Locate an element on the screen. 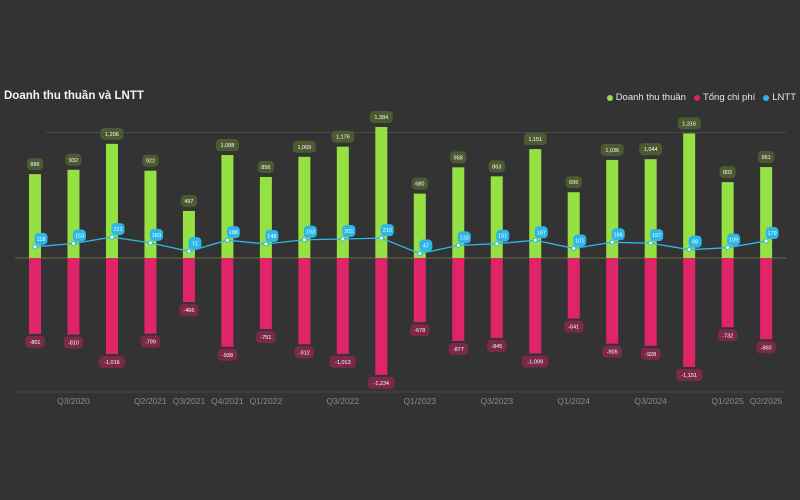 This screenshot has width=800, height=500. x-tick-label: Q4/2021 is located at coordinates (227, 401).